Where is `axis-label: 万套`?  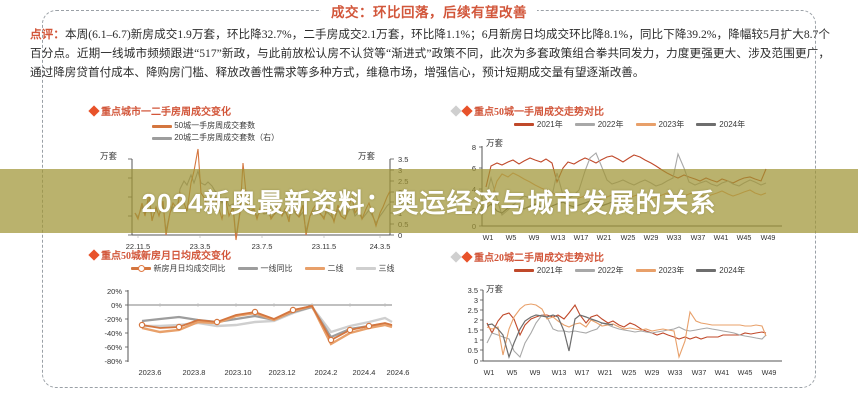
axis-label: 万套 is located at coordinates (495, 143).